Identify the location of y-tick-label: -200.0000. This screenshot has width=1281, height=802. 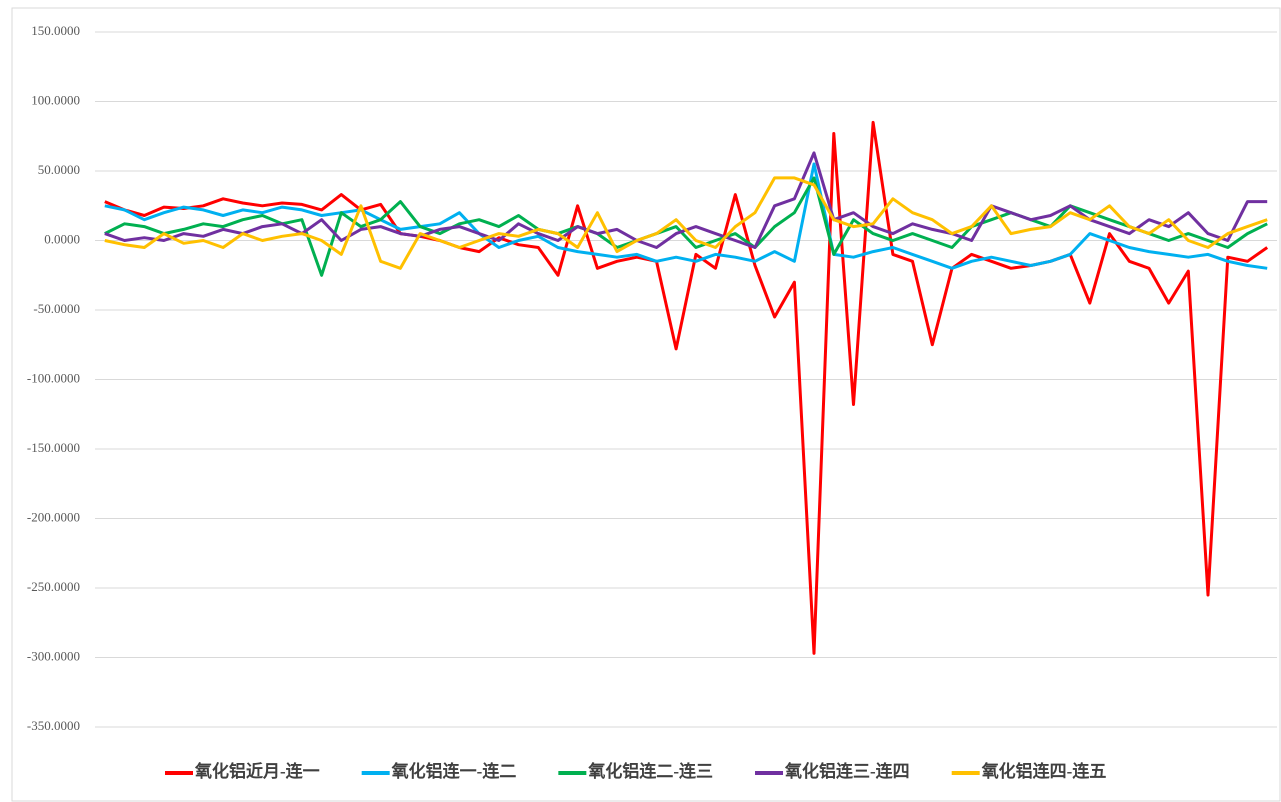
(53, 516).